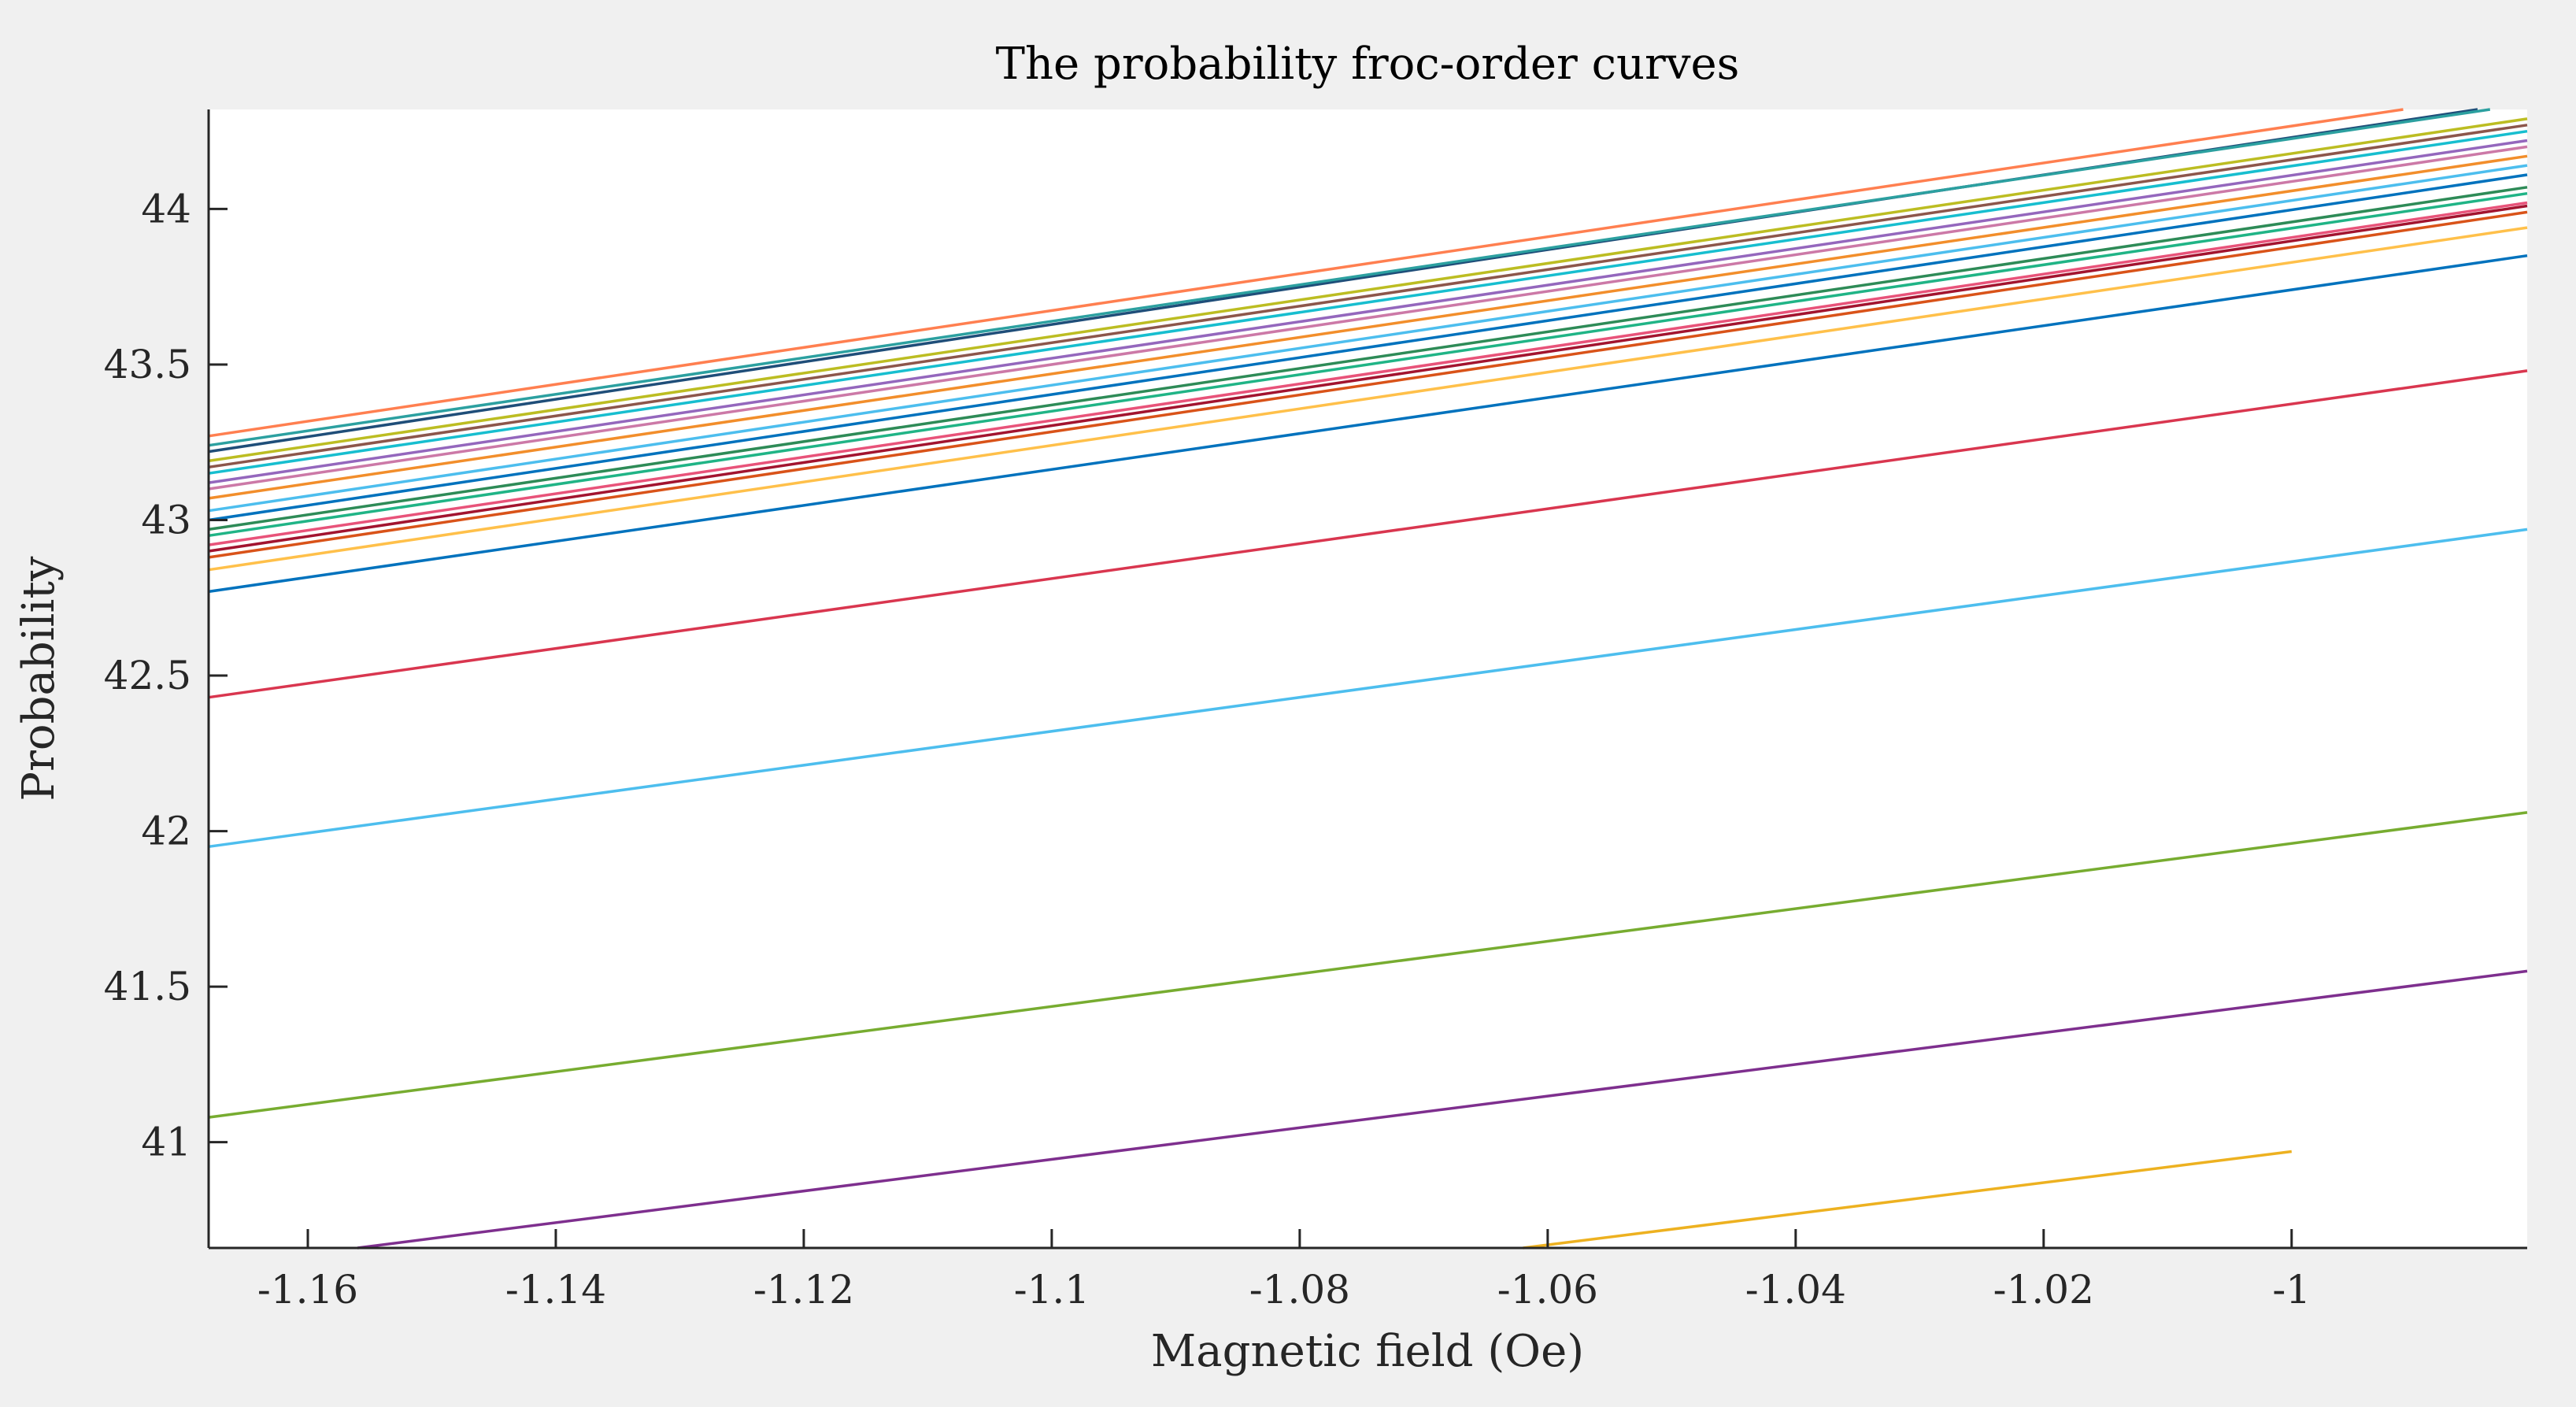  I want to click on x-tick-label: -1.04, so click(1795, 1290).